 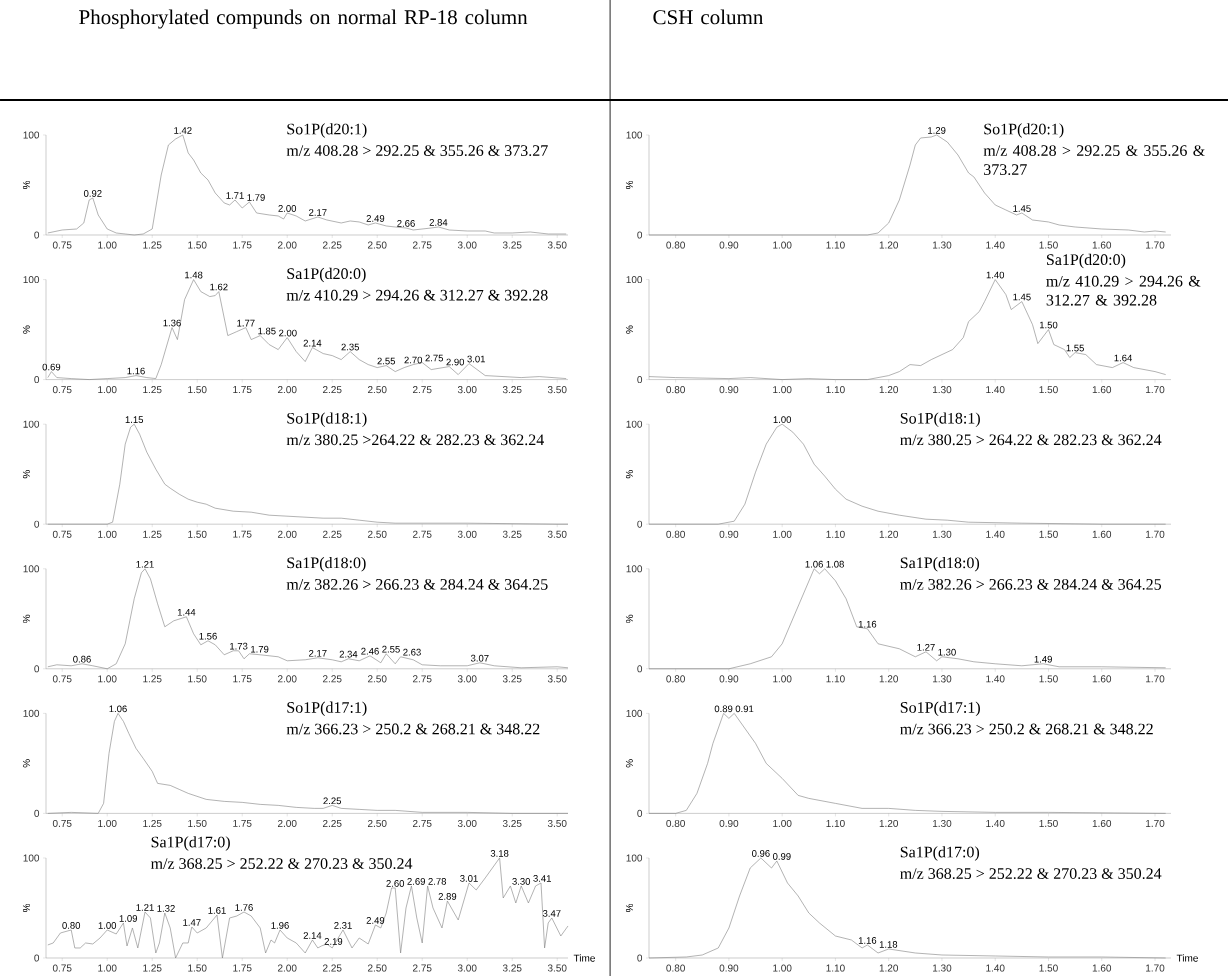 I want to click on annotation: 2.34, so click(x=348, y=654).